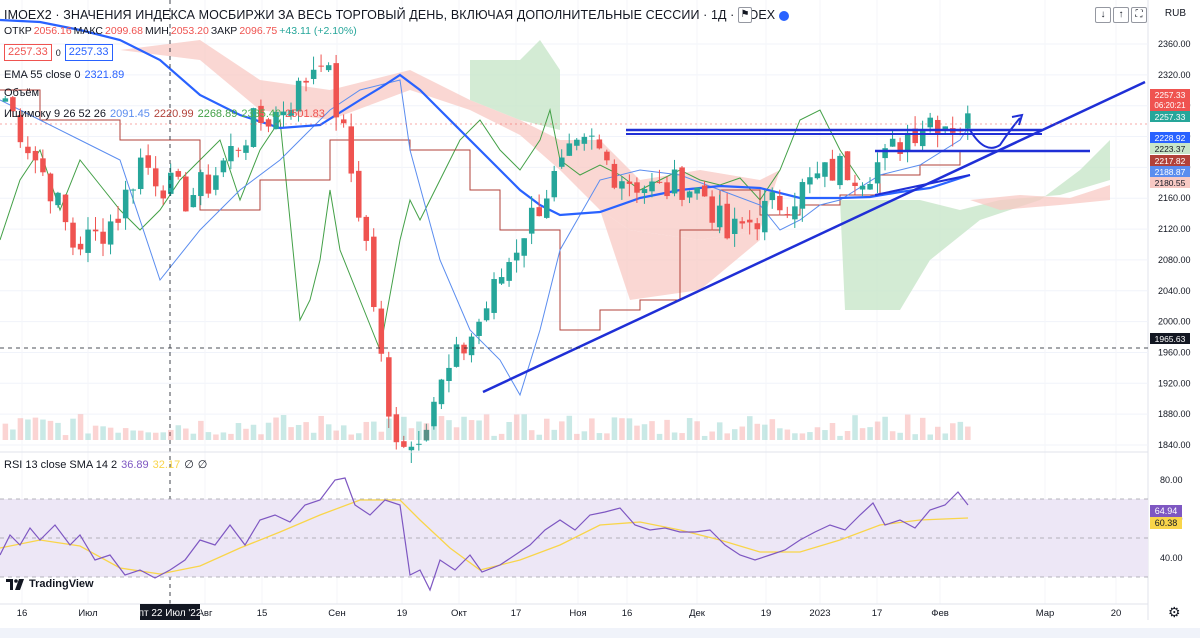  Describe the element at coordinates (1166, 523) in the screenshot. I see `rsi-ma-value-badge: 60.38` at that location.